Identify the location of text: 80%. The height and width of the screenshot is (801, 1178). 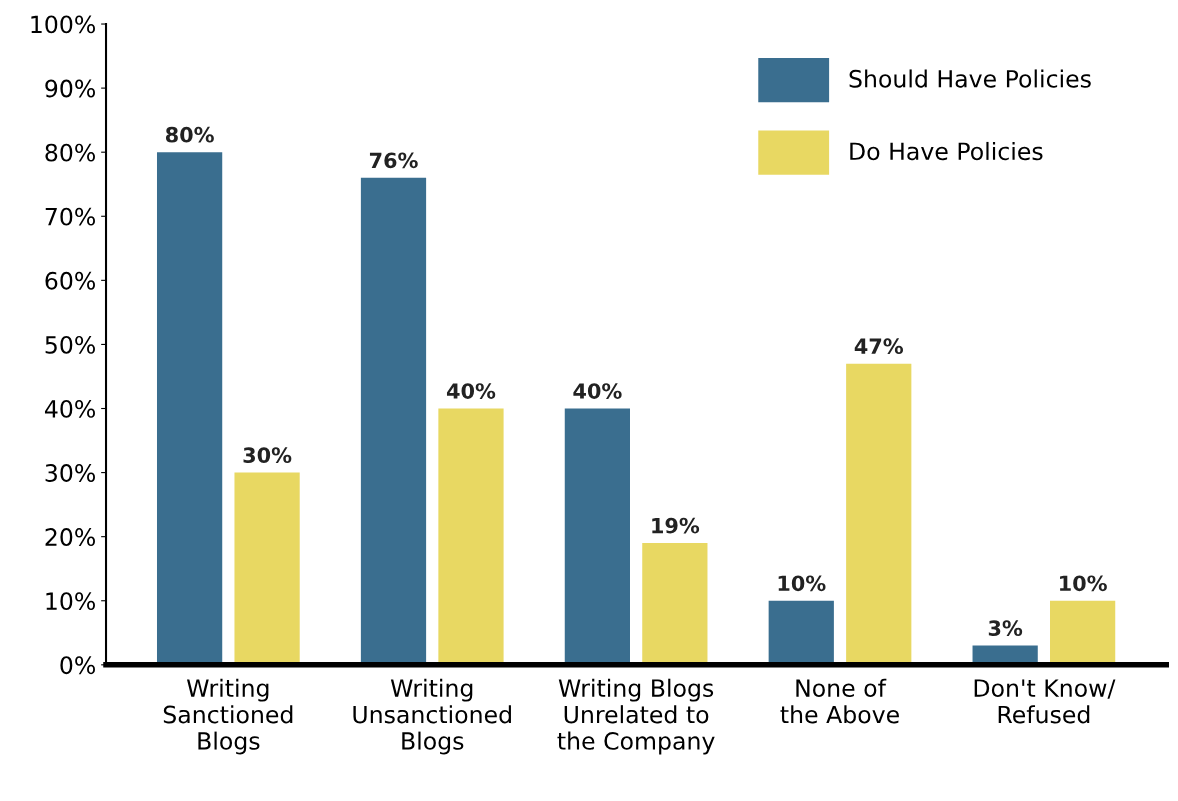
(189, 134).